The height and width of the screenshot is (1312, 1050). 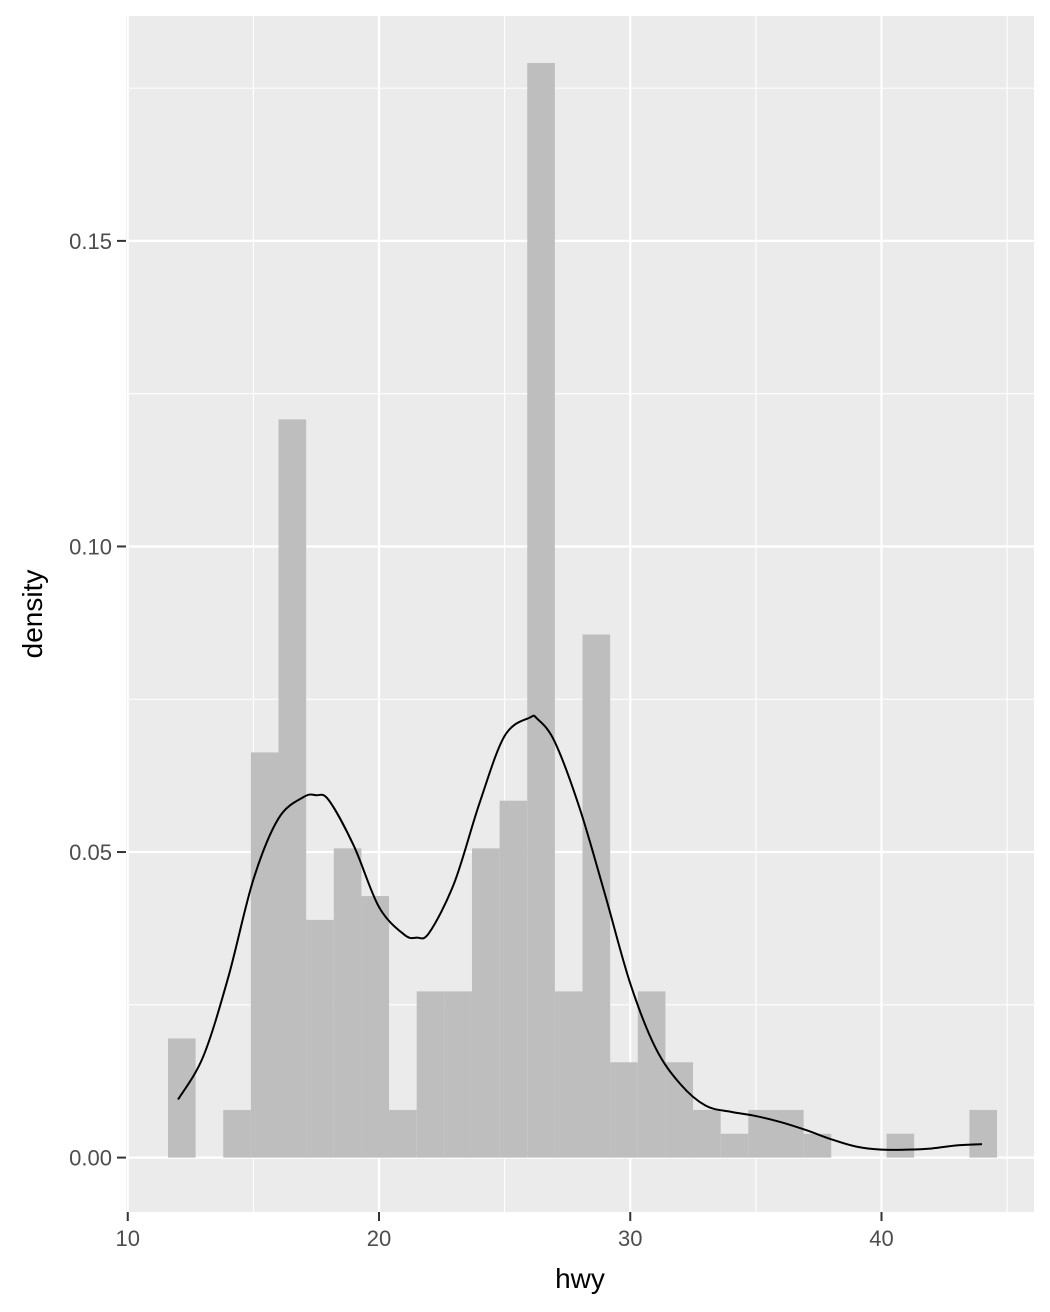 I want to click on x-tick-label: 40, so click(x=881, y=1238).